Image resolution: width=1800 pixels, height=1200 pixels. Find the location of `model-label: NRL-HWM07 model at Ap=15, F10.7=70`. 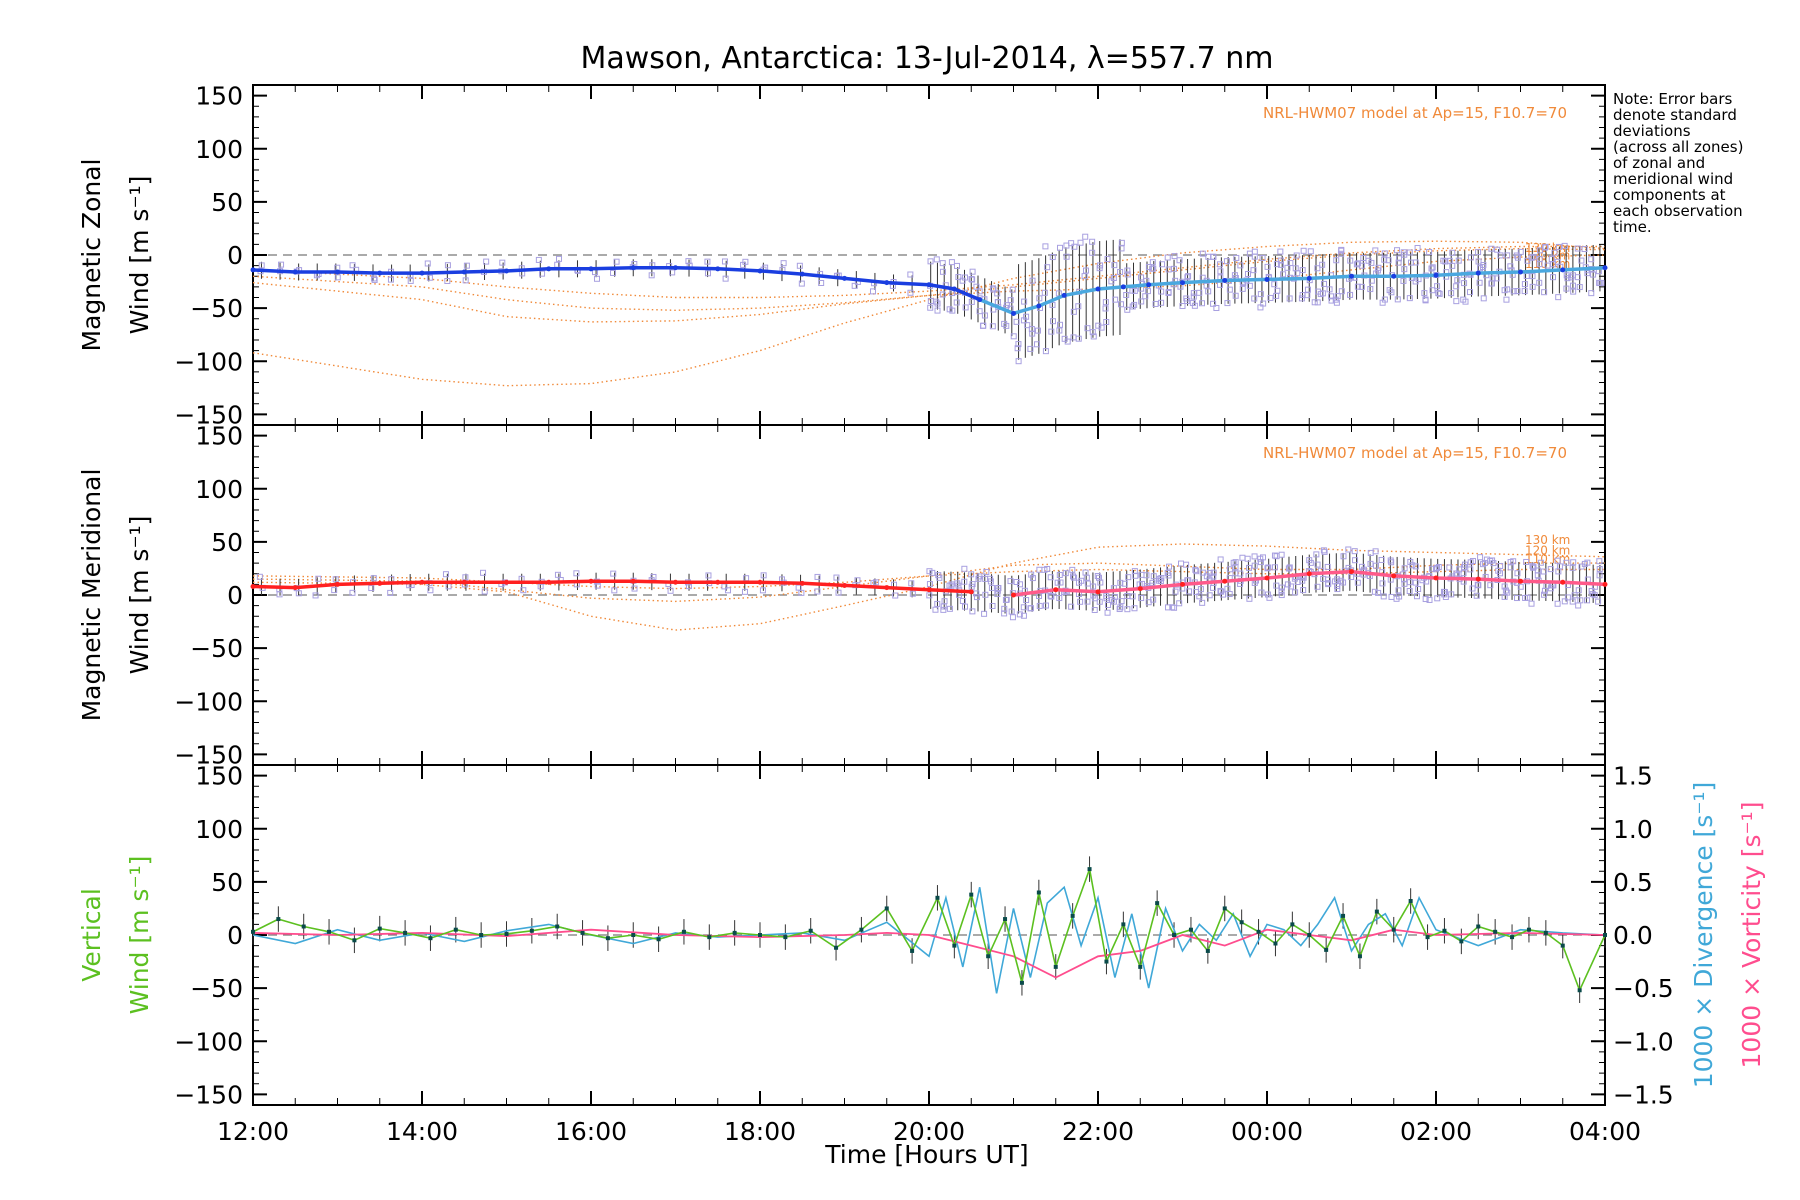

model-label: NRL-HWM07 model at Ap=15, F10.7=70 is located at coordinates (1415, 113).